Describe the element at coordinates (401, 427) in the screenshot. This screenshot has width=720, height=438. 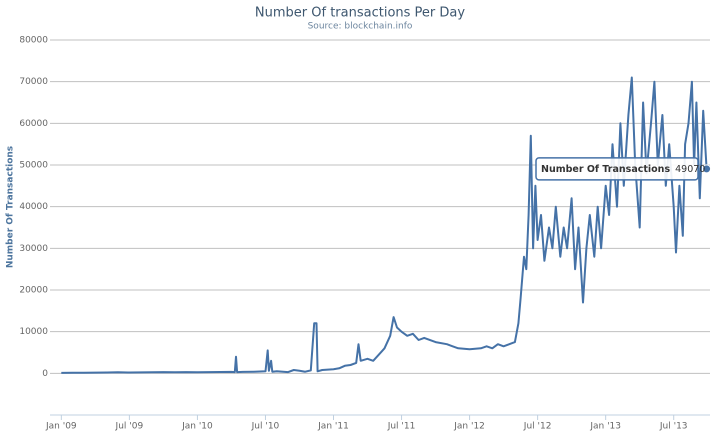
I see `x-tick-label: Jul '11` at that location.